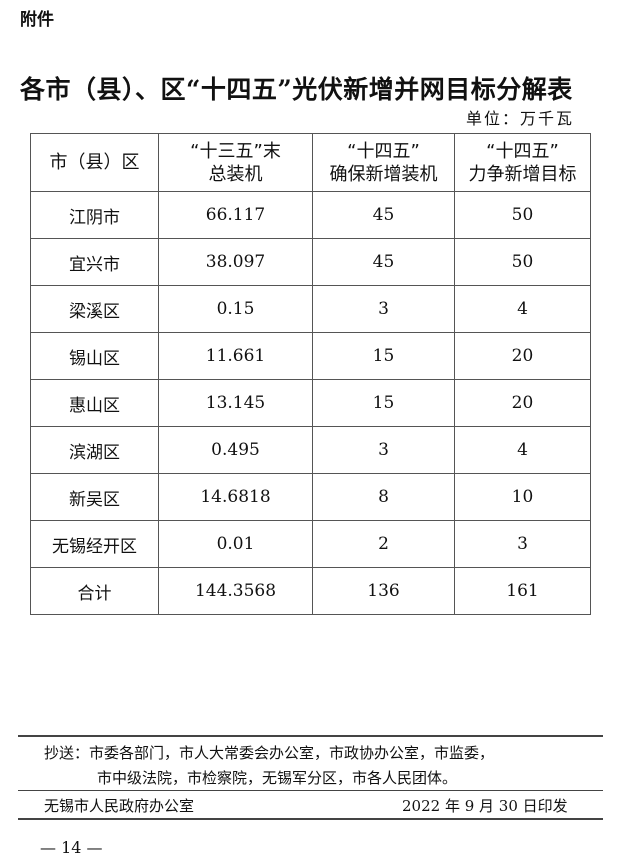  Describe the element at coordinates (94, 544) in the screenshot. I see `table-cell: 无锡经开区` at that location.